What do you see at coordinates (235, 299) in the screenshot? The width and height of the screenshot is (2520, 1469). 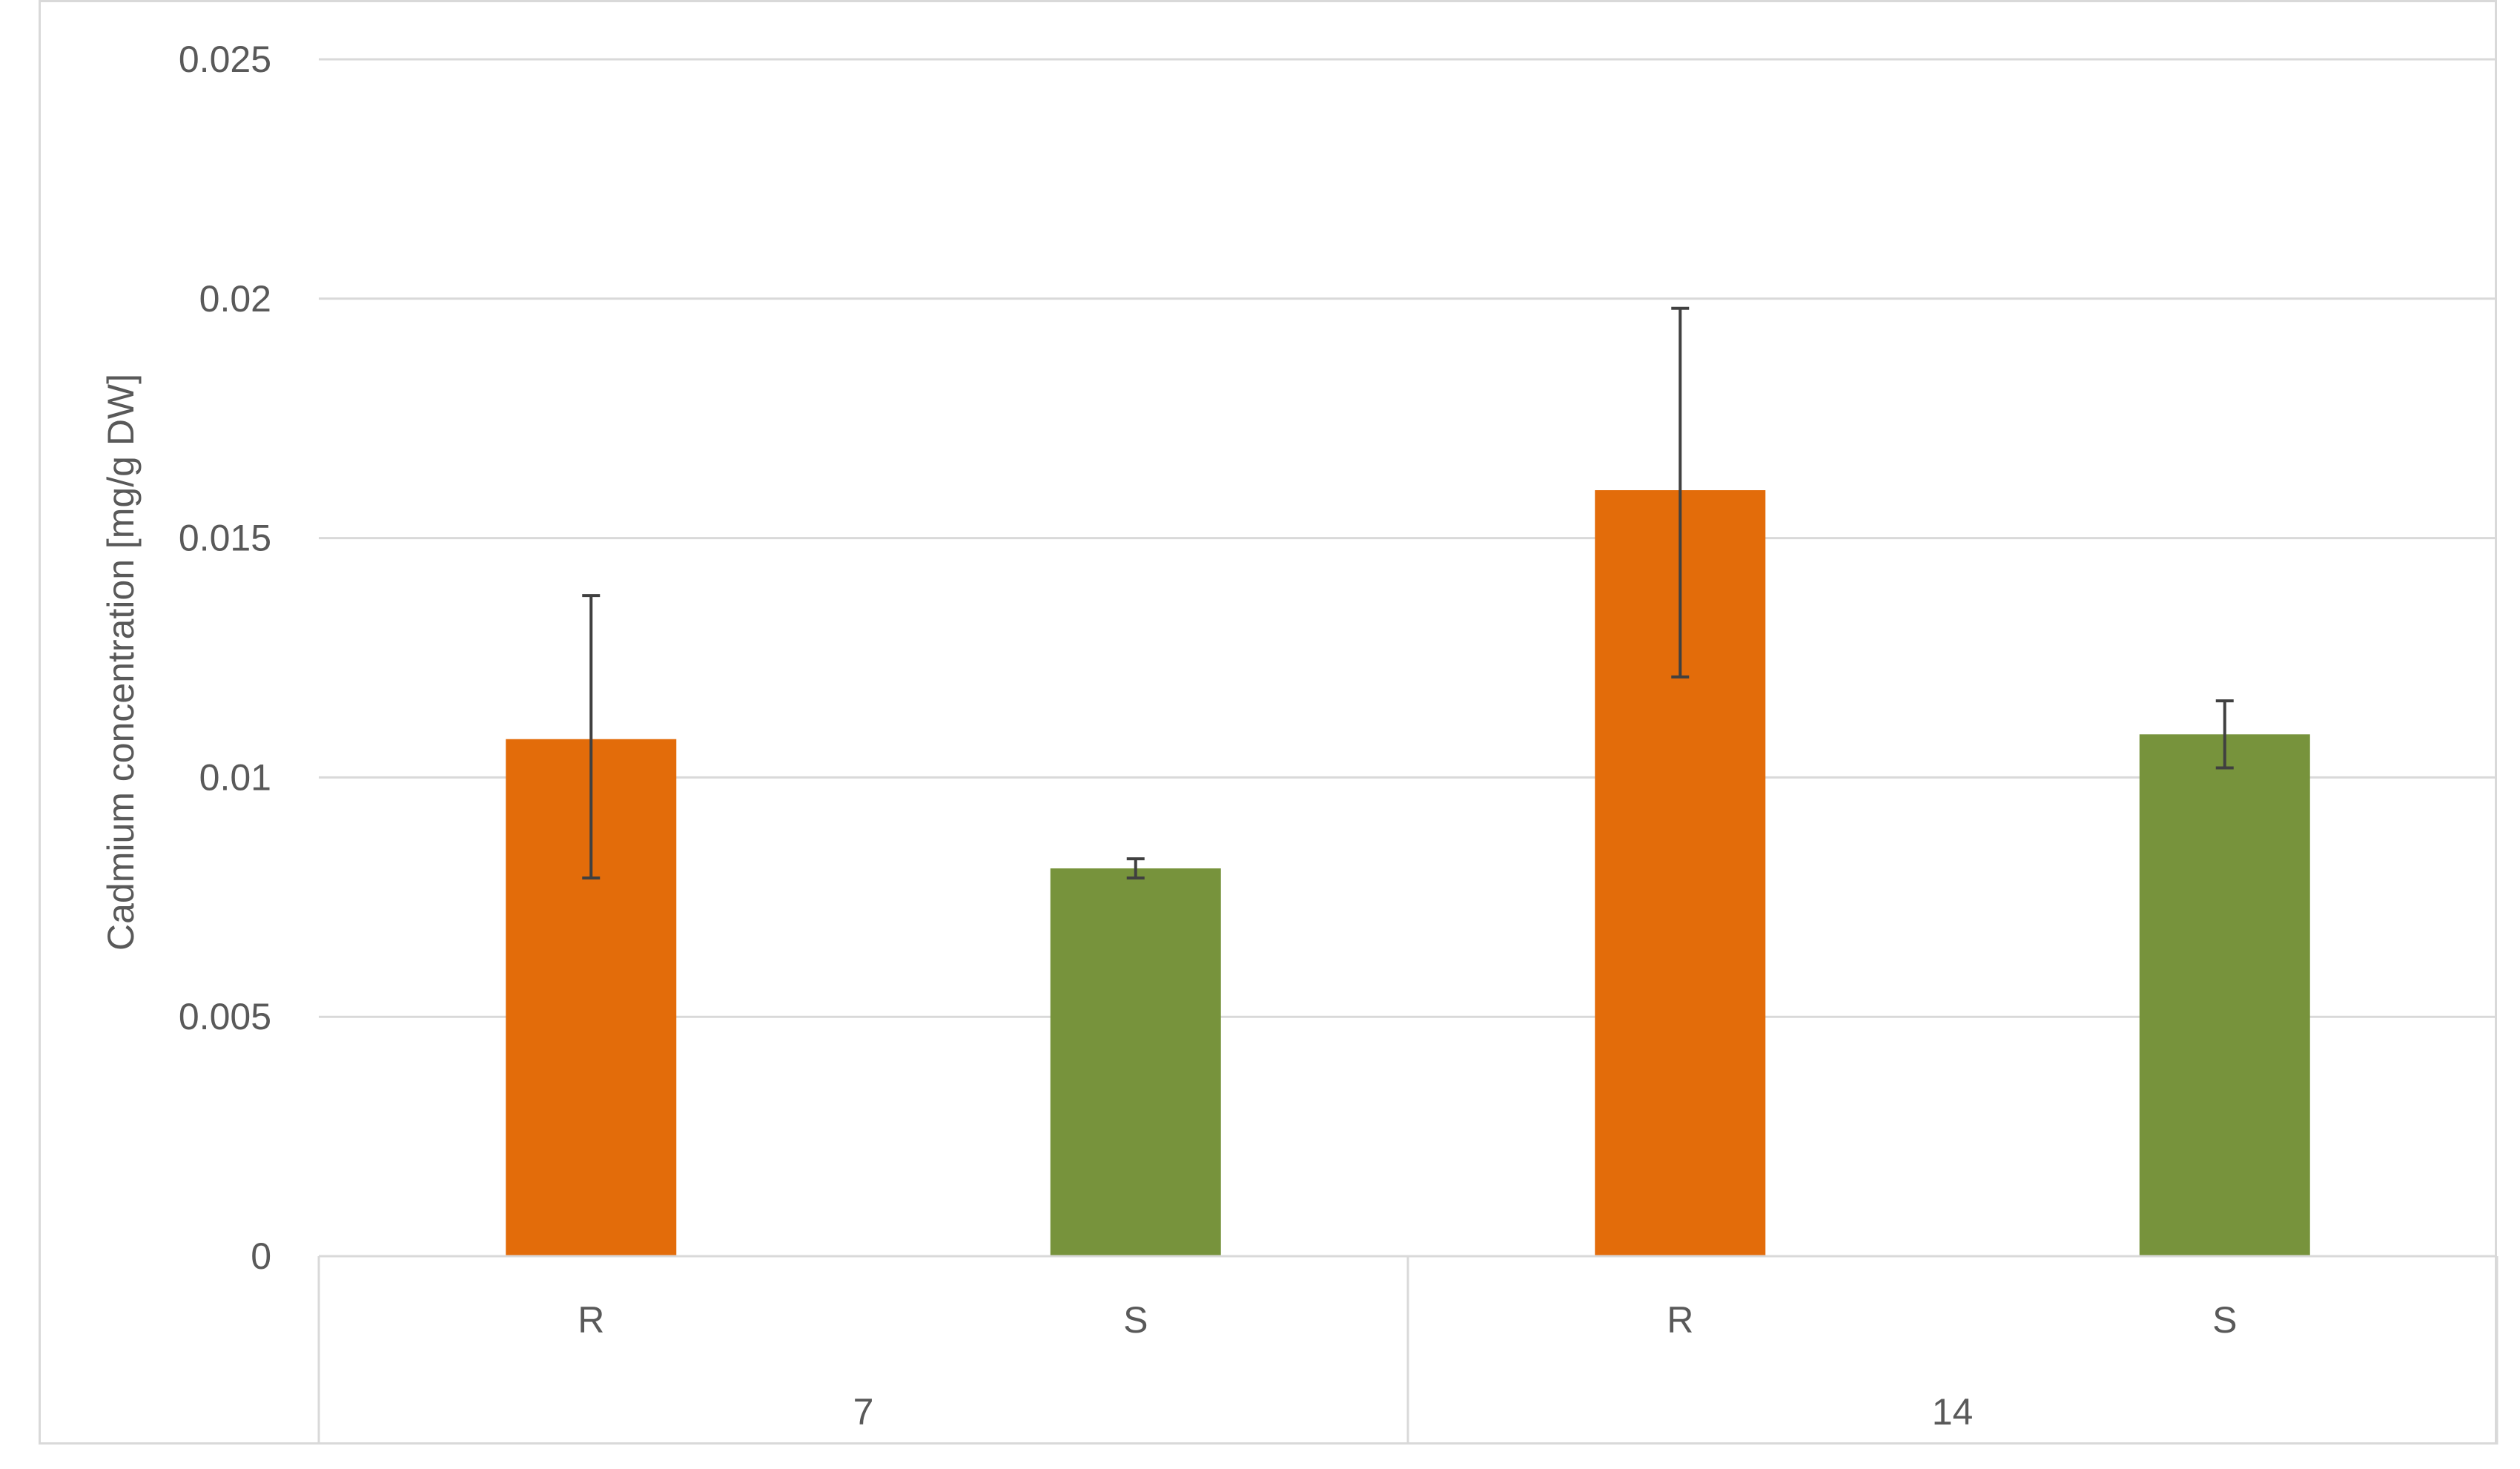 I see `y-tick-label: 0.02` at bounding box center [235, 299].